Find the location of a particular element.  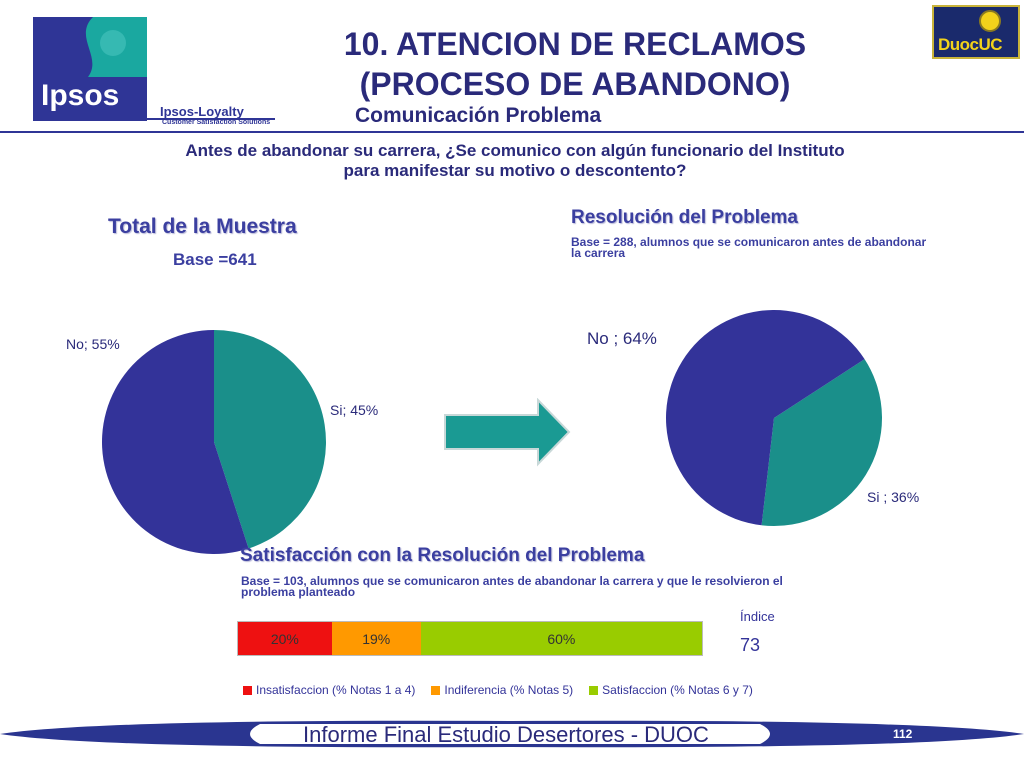

page-subtitle: Comunicación Problema is located at coordinates (478, 115).